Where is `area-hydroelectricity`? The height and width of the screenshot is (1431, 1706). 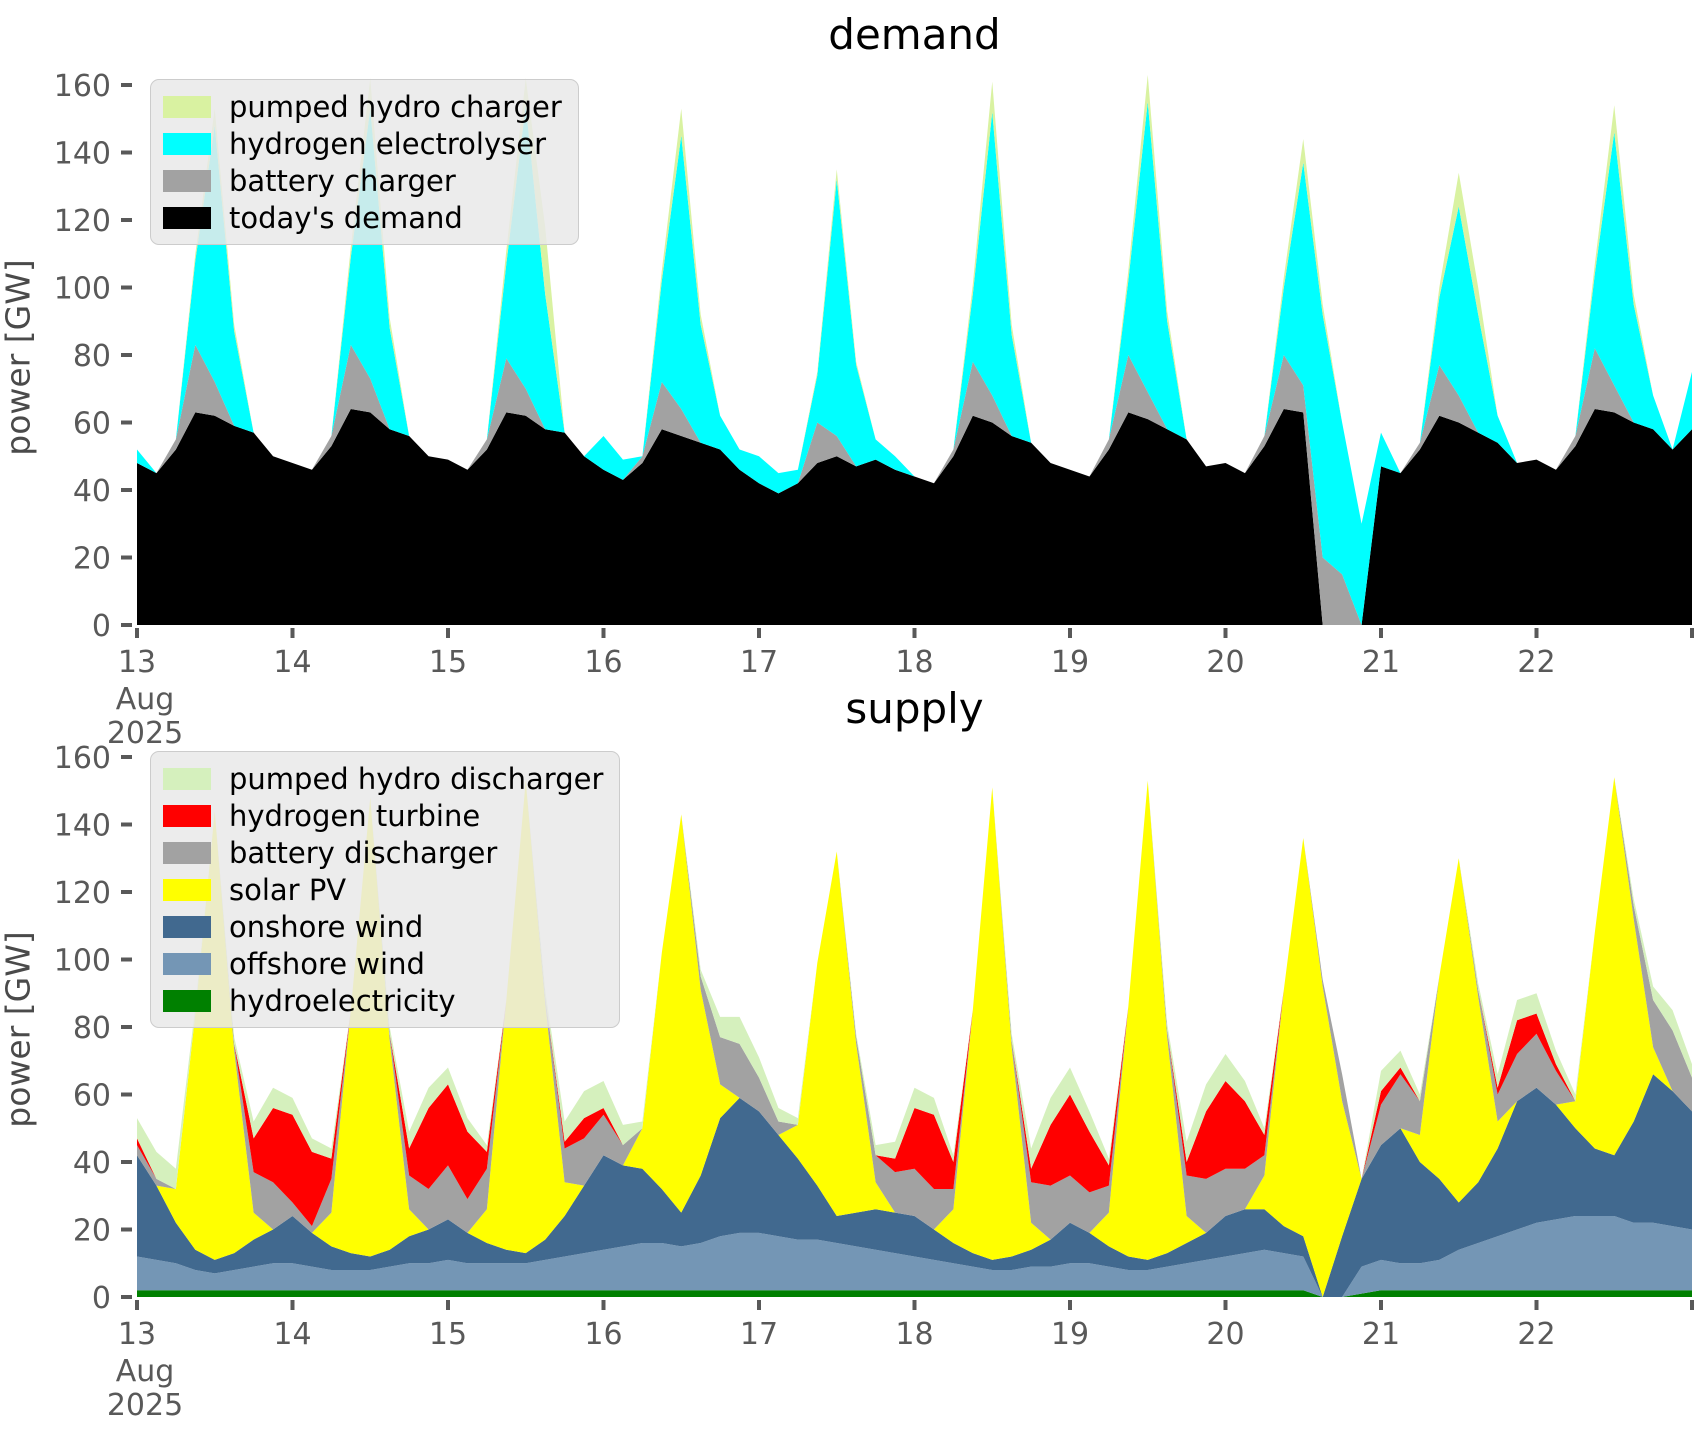
area-hydroelectricity is located at coordinates (914, 1293).